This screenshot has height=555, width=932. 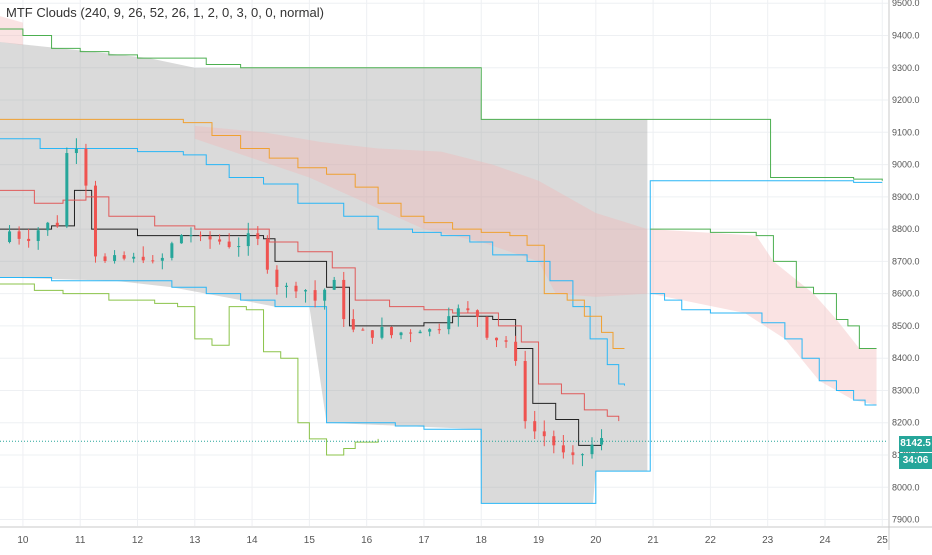 I want to click on y-tick-label: 8400.0, so click(x=906, y=358).